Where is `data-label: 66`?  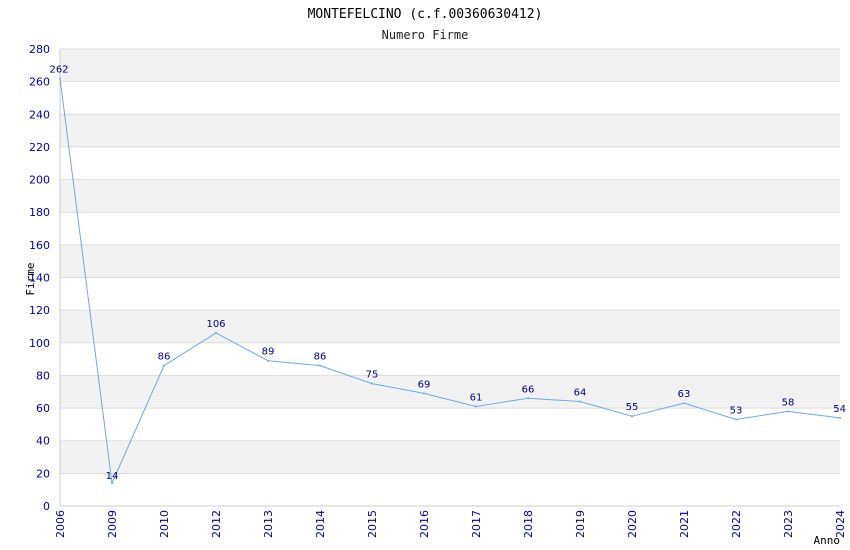
data-label: 66 is located at coordinates (528, 389).